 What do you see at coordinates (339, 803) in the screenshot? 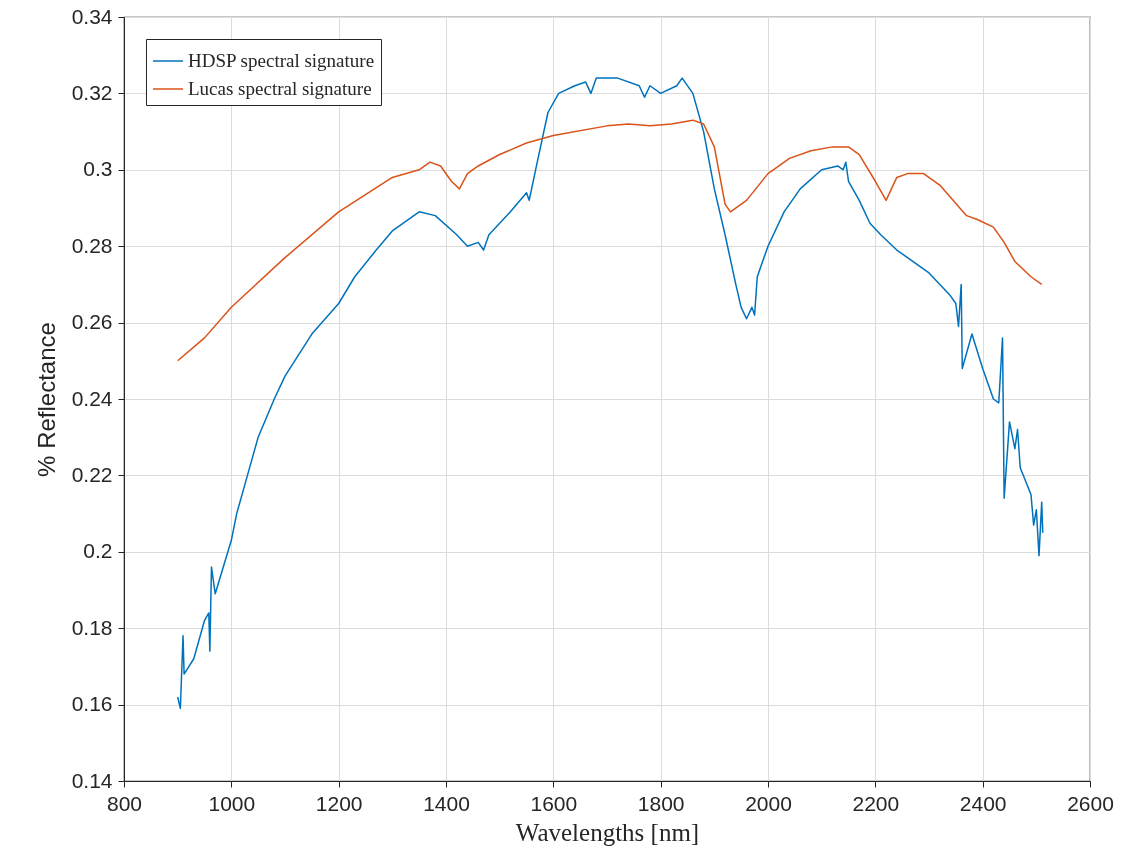
I see `x-tick-label: 1200` at bounding box center [339, 803].